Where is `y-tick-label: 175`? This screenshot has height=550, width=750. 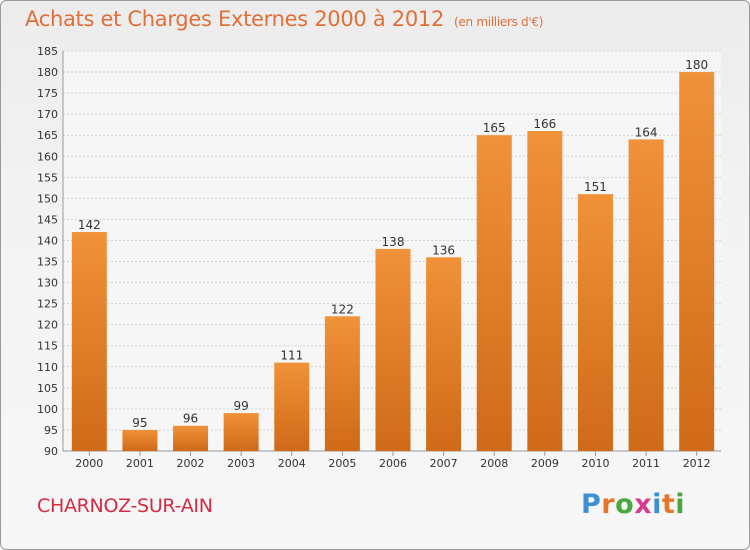 y-tick-label: 175 is located at coordinates (47, 93).